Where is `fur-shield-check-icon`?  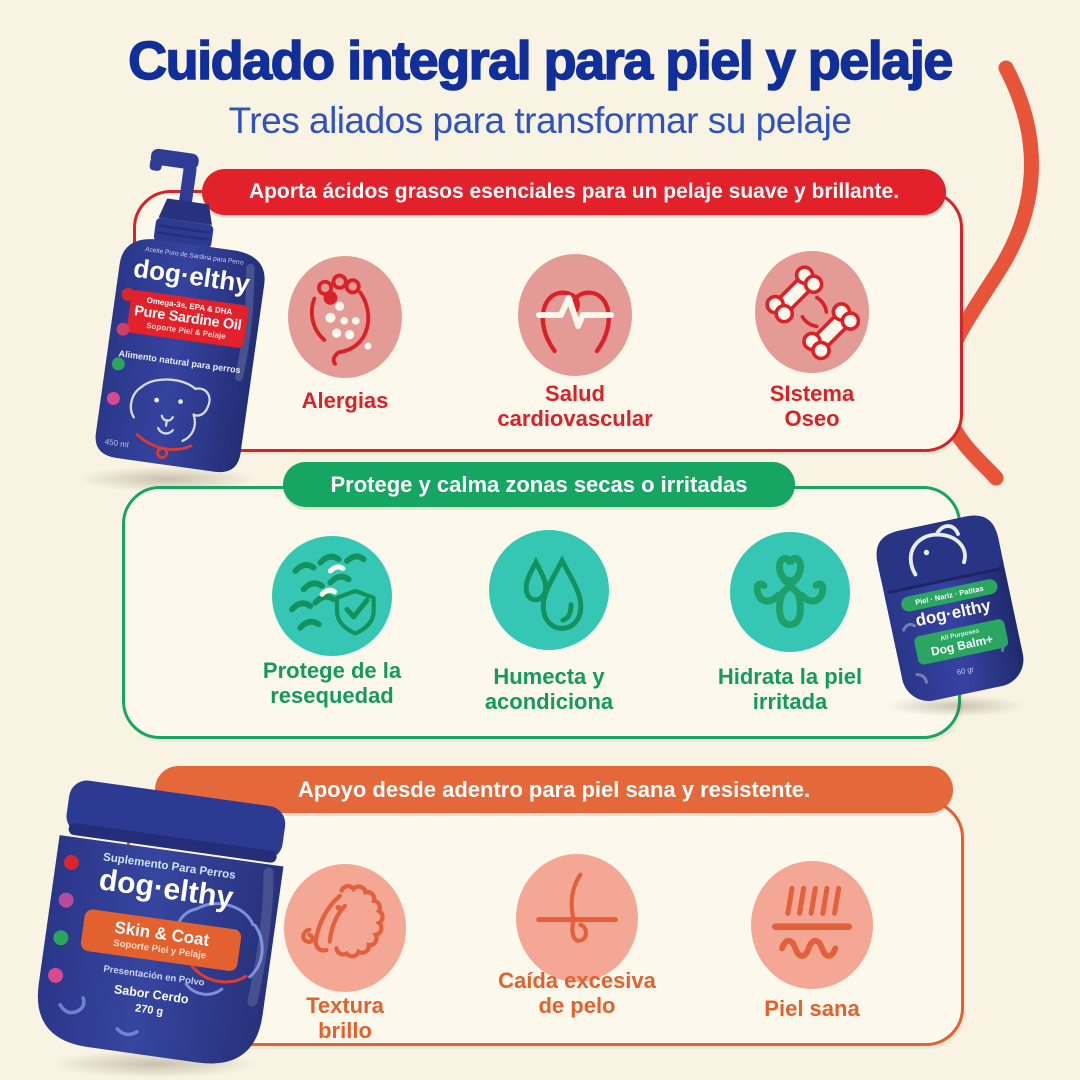
fur-shield-check-icon is located at coordinates (332, 594).